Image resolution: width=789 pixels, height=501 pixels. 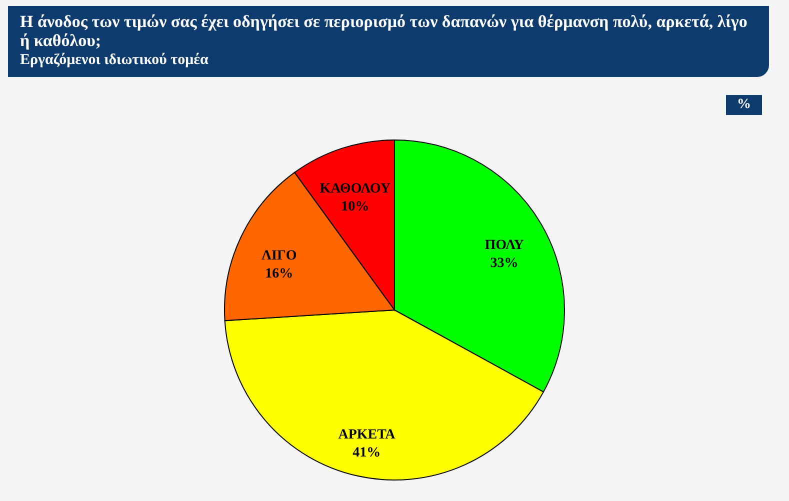 What do you see at coordinates (279, 274) in the screenshot?
I see `data-label: 16%` at bounding box center [279, 274].